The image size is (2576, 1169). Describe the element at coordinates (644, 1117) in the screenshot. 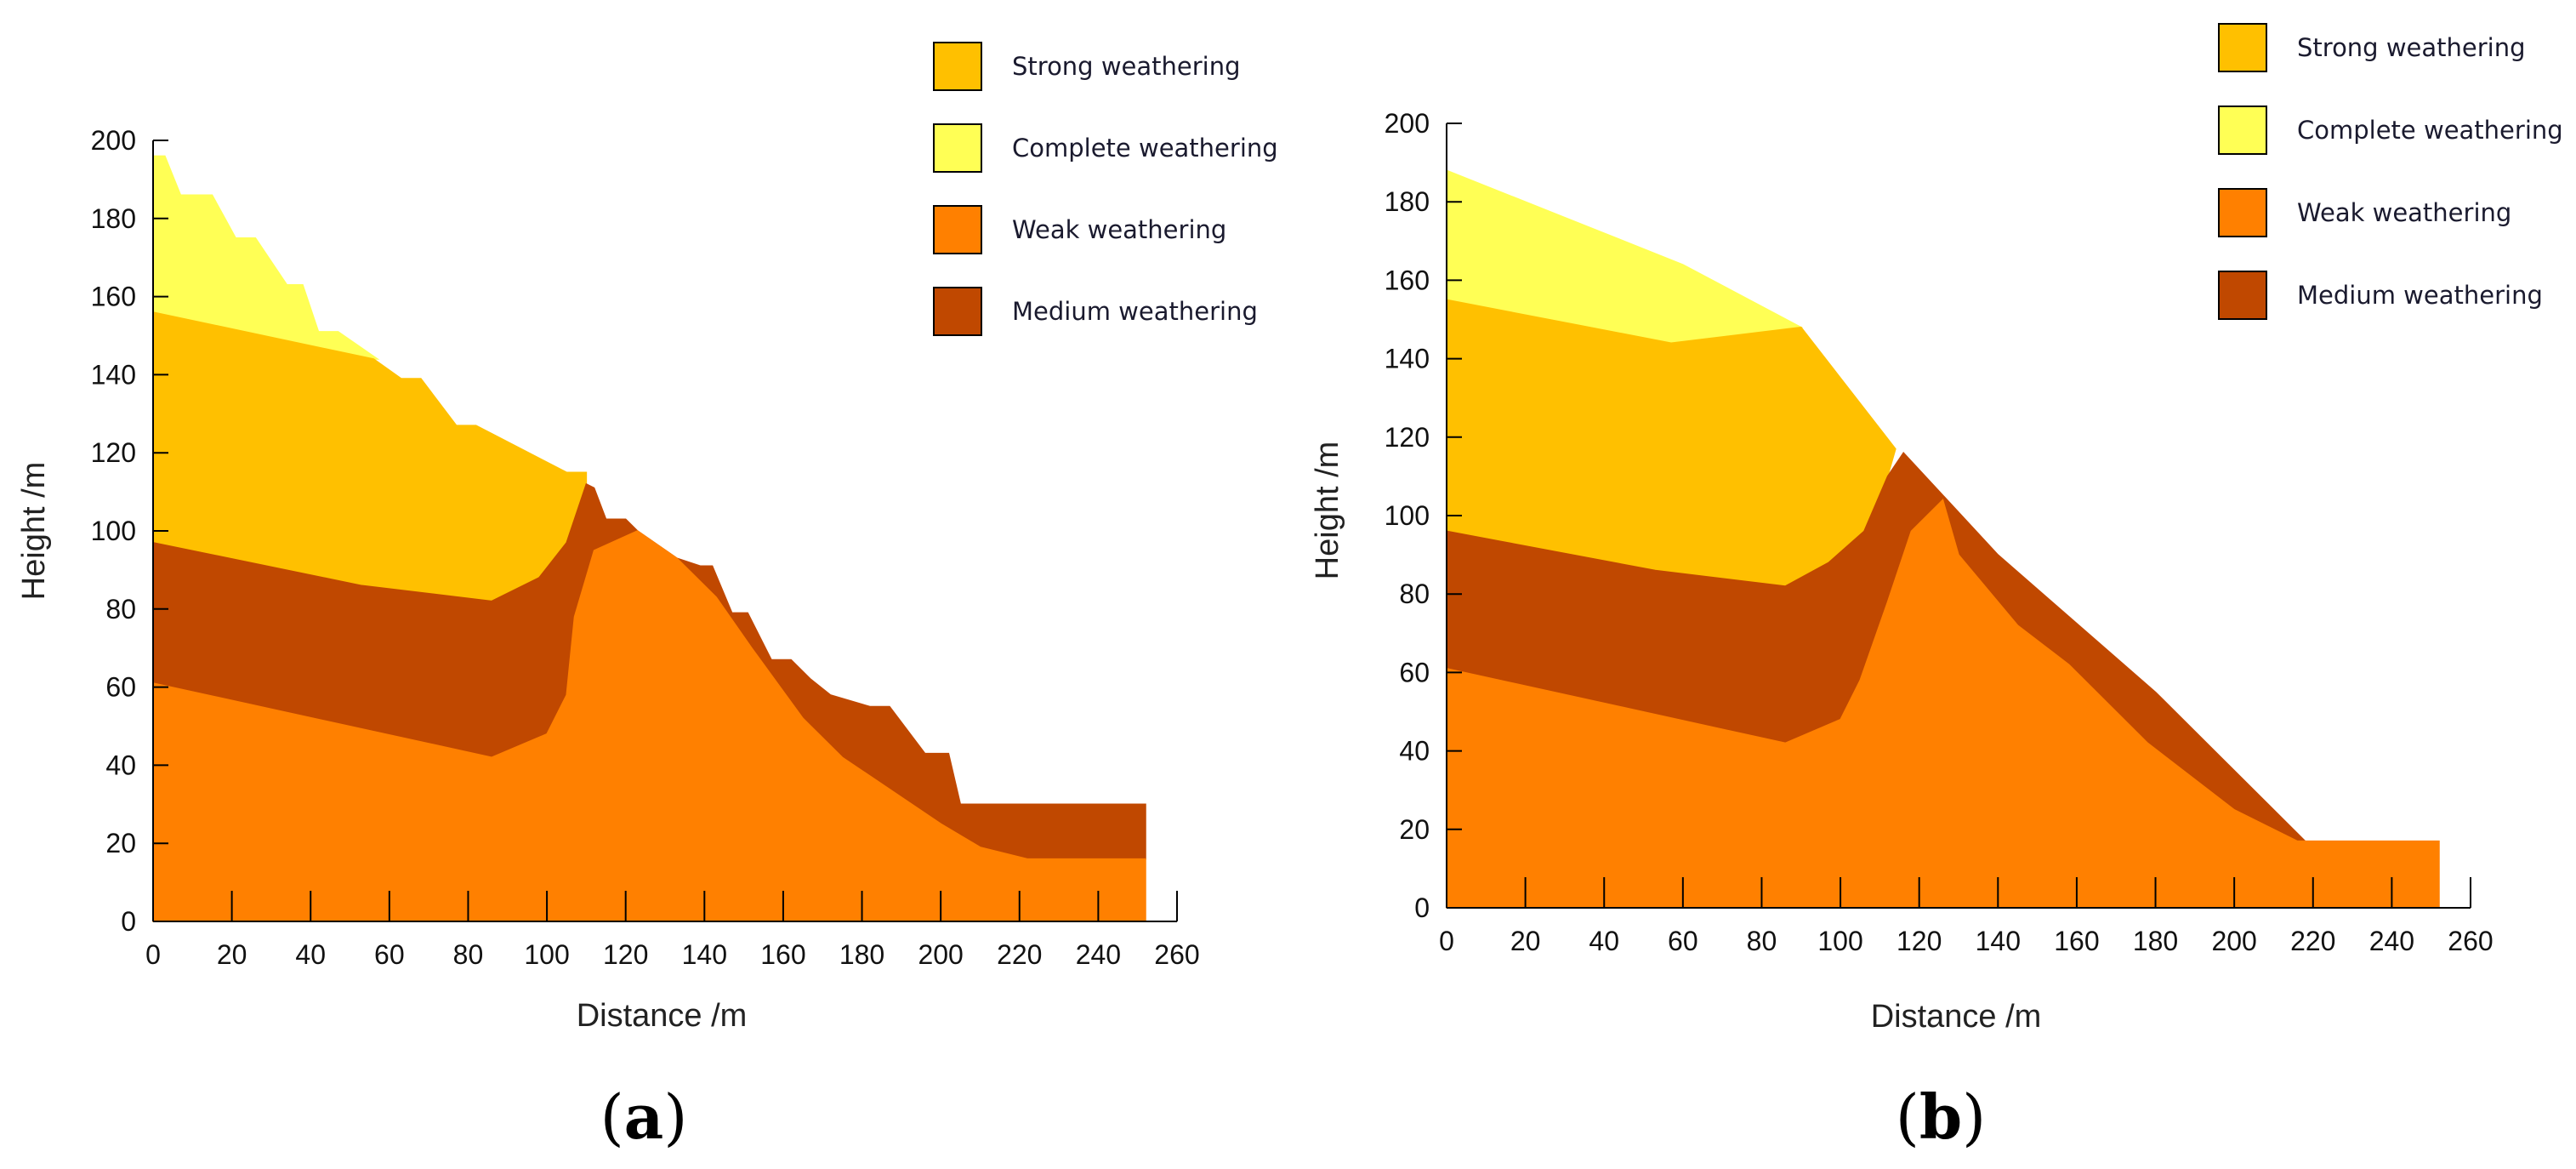

I see `panel-caption: (a)` at that location.